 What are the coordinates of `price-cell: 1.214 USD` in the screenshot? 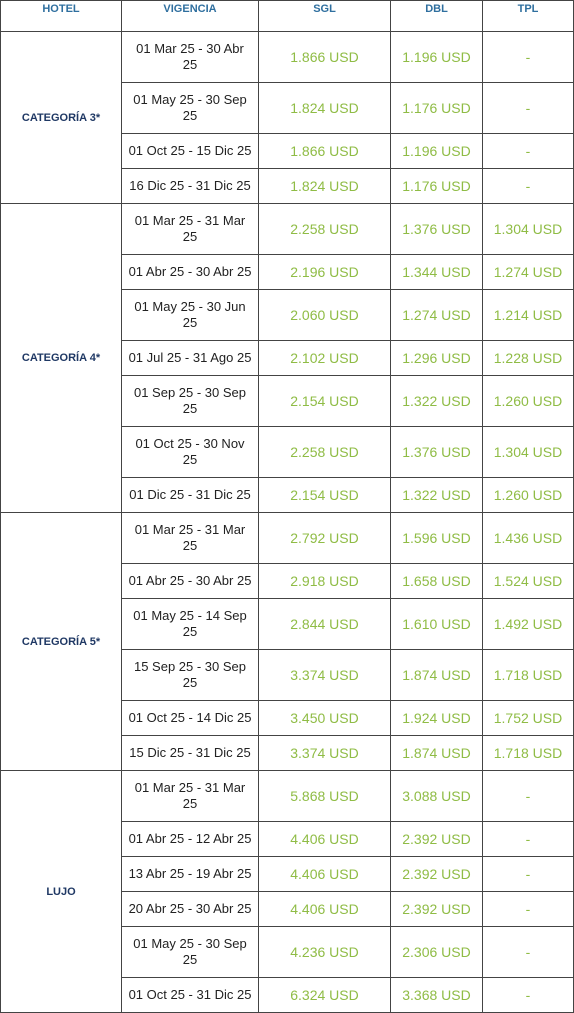 It's located at (528, 315).